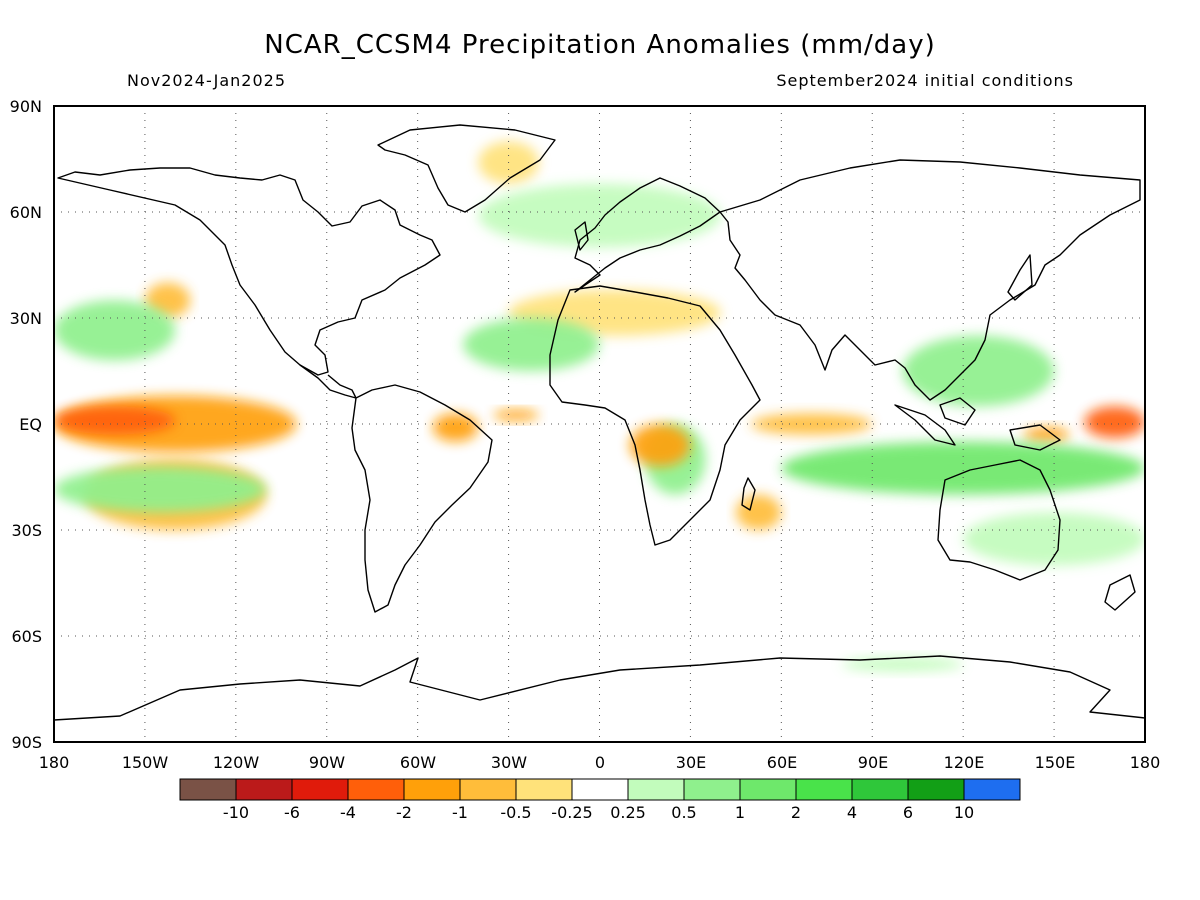 This screenshot has height=900, width=1200. I want to click on lat-tick-90n: 90N, so click(26, 106).